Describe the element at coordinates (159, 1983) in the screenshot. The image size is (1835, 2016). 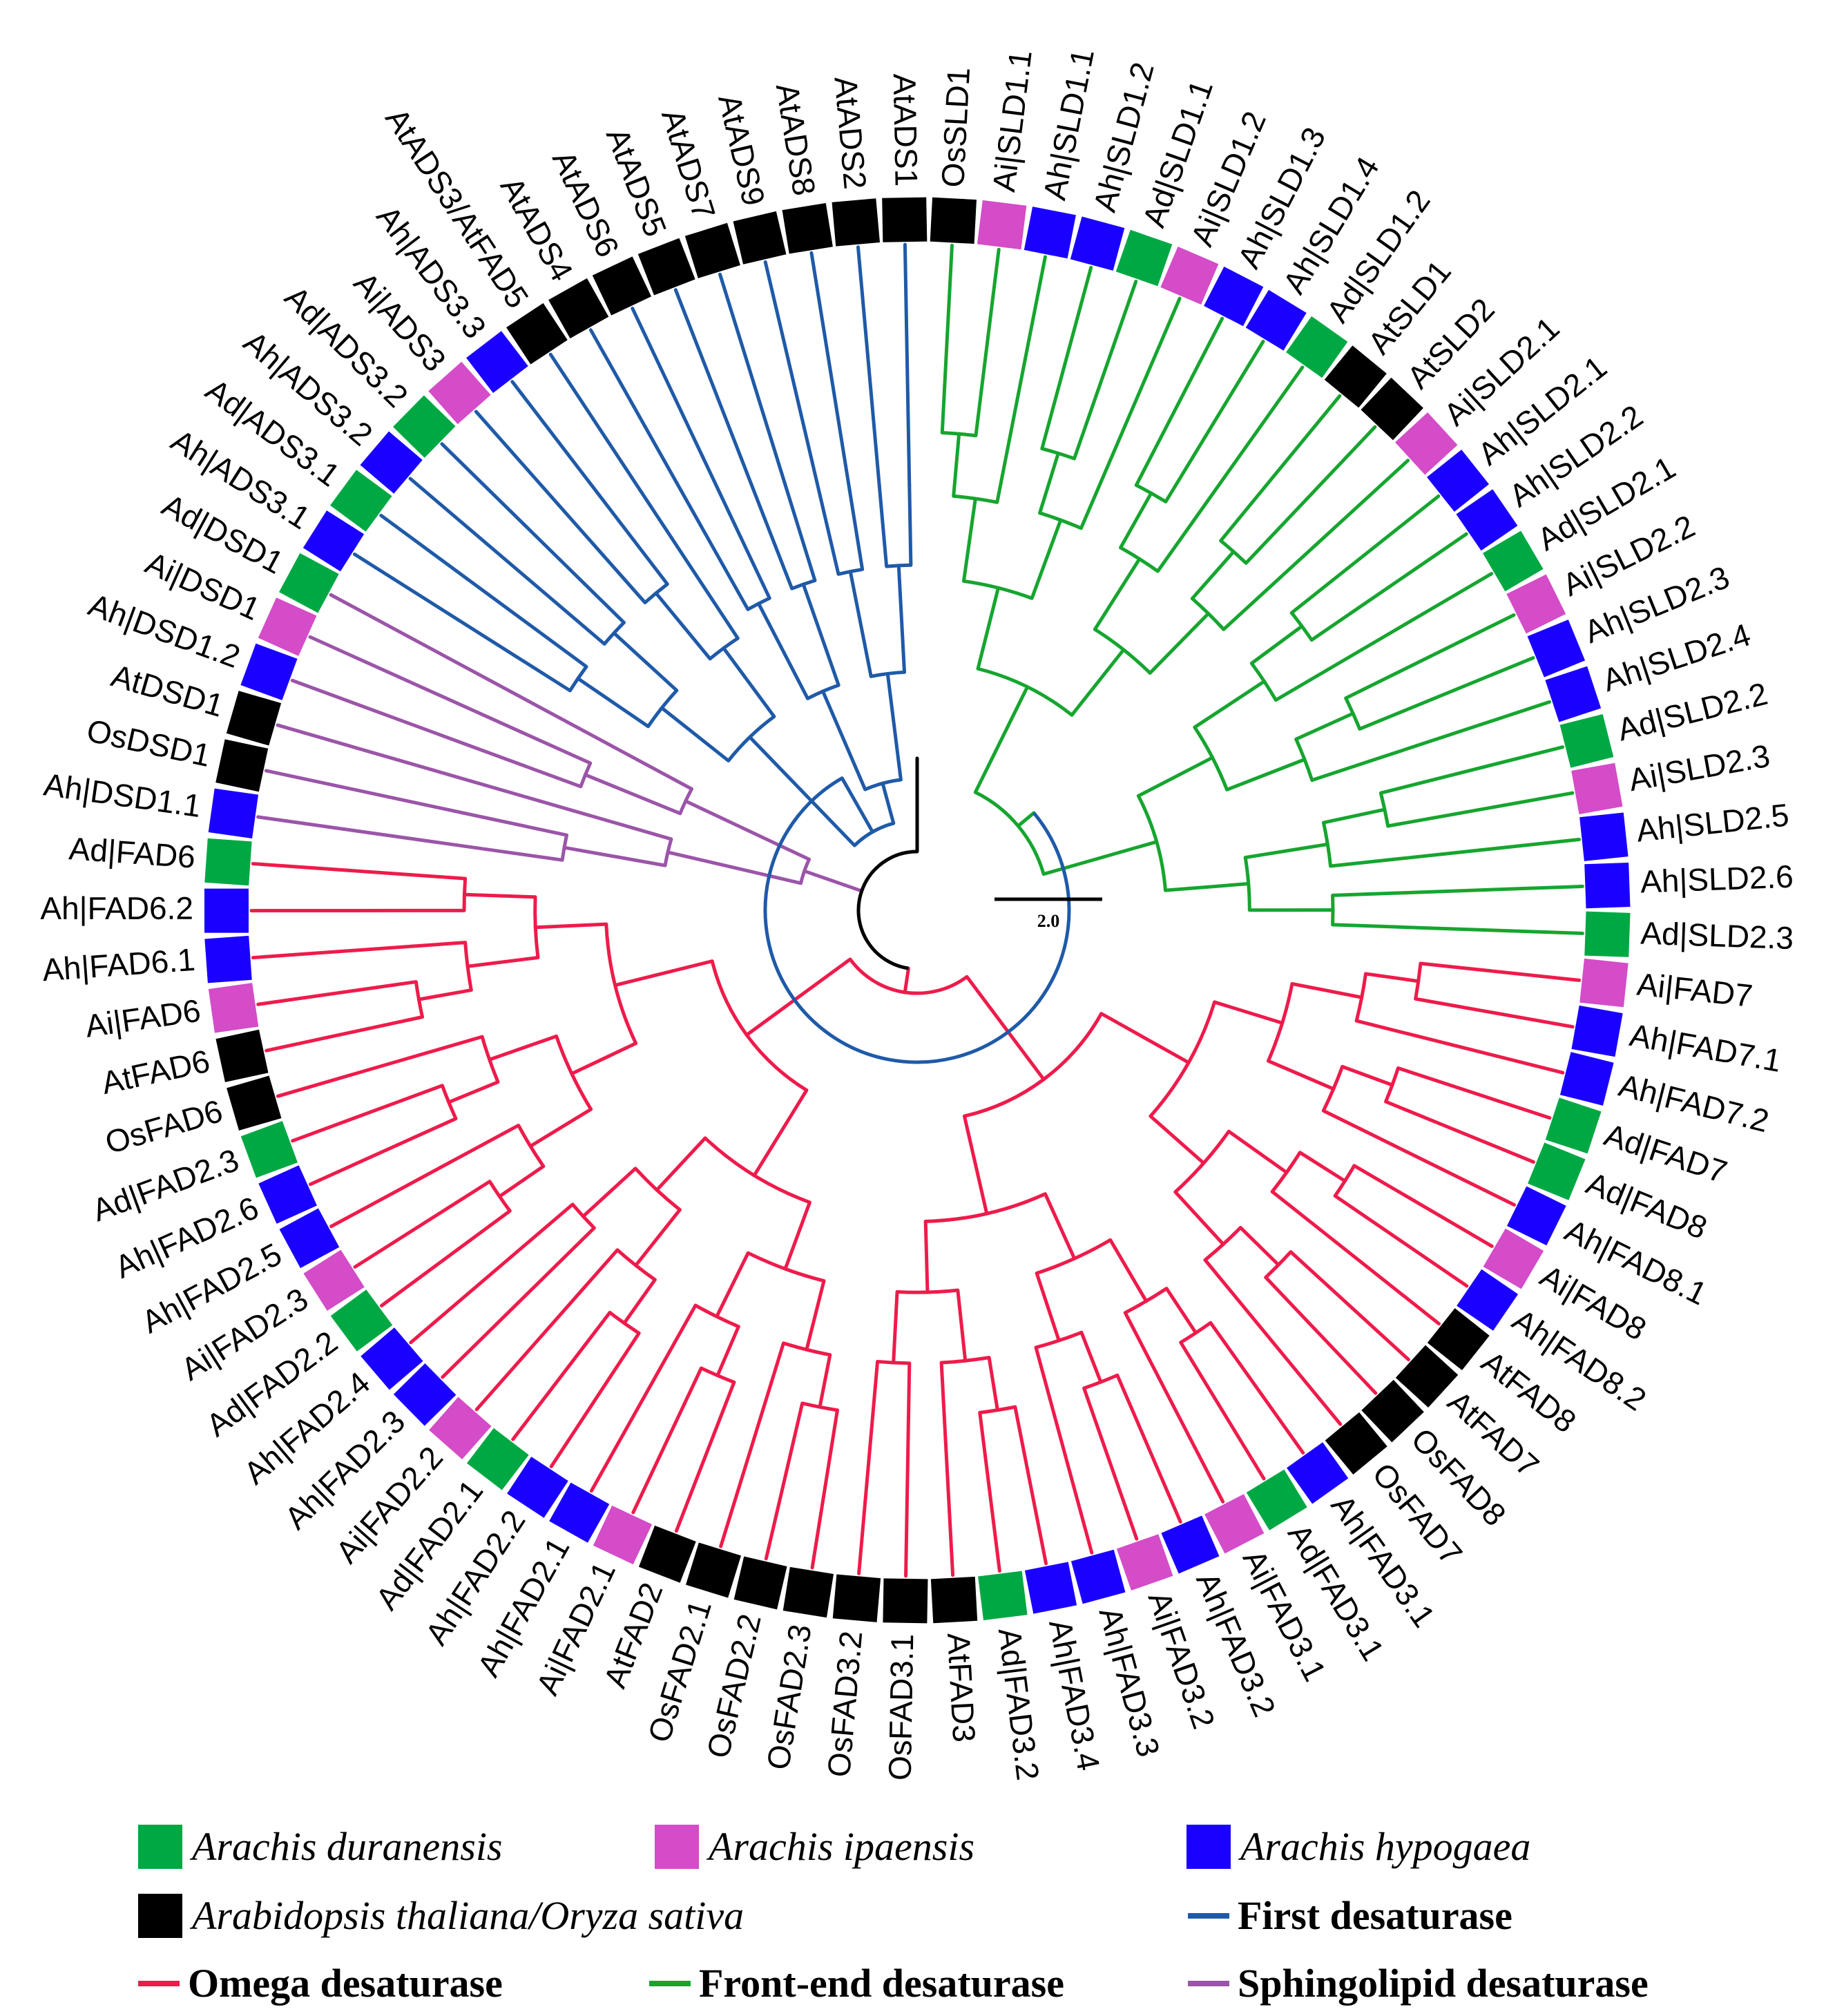
I see `legend-line-omega` at that location.